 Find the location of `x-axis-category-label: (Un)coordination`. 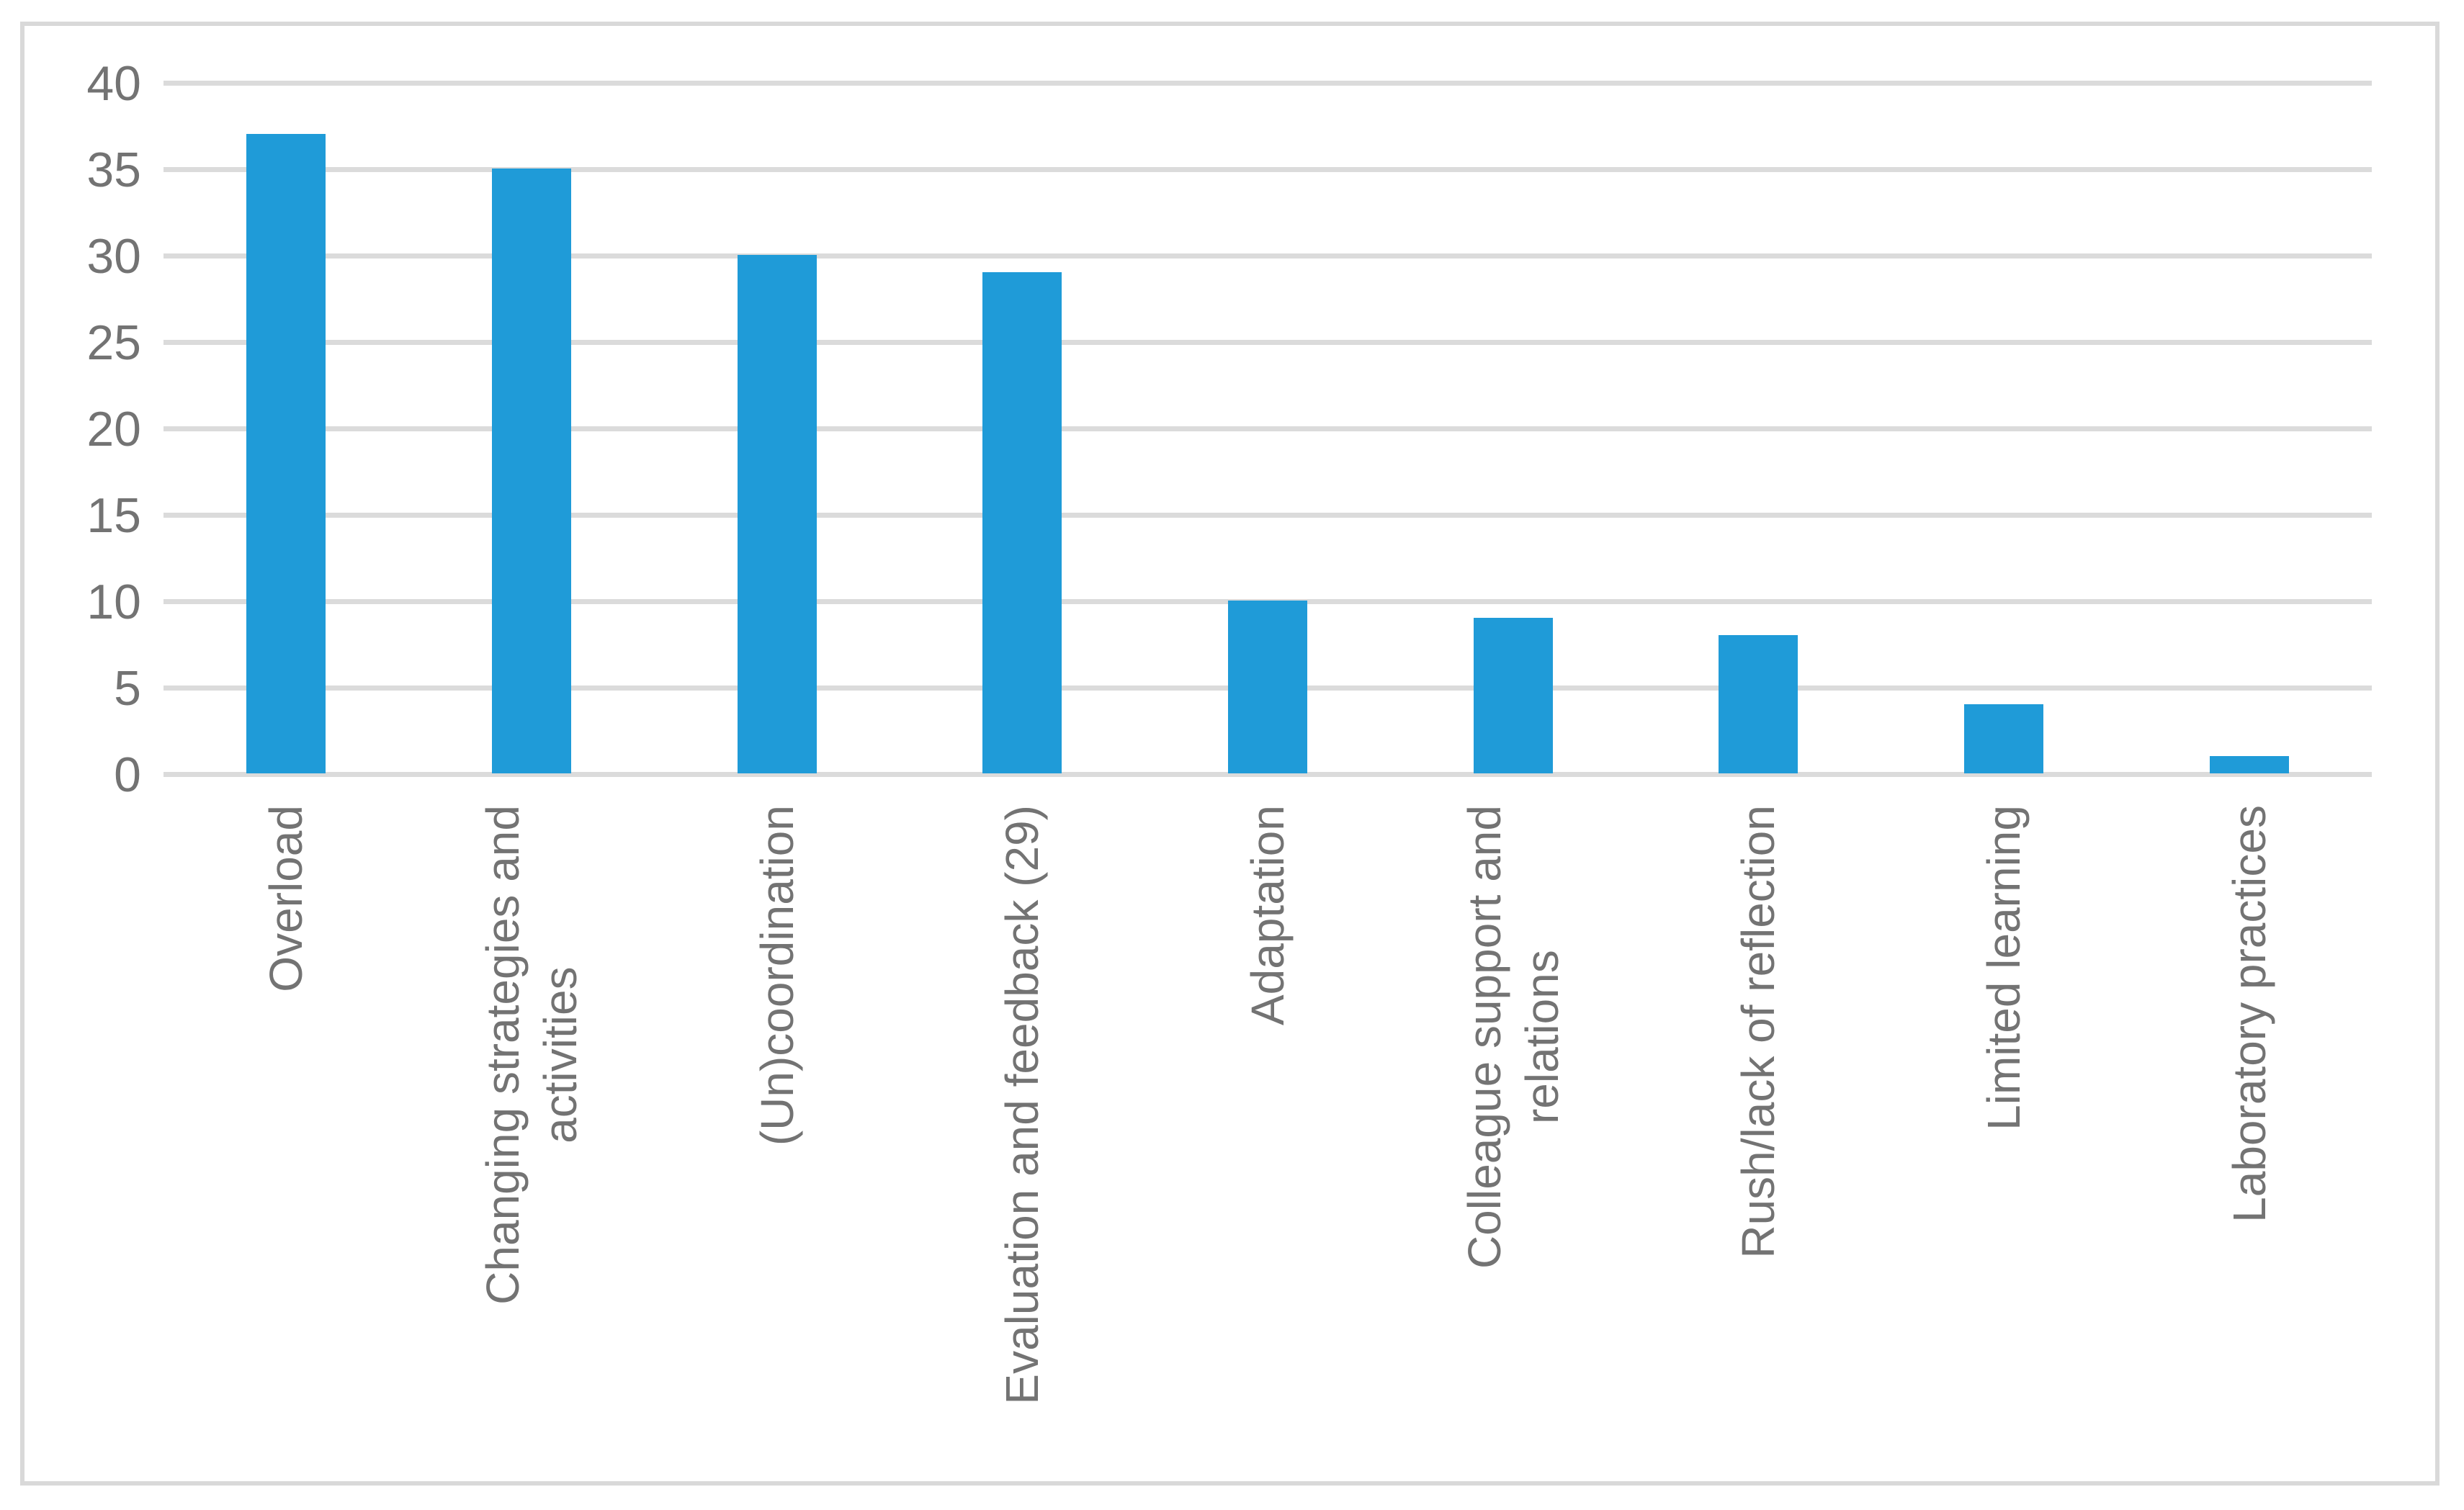

x-axis-category-label: (Un)coordination is located at coordinates (777, 976).